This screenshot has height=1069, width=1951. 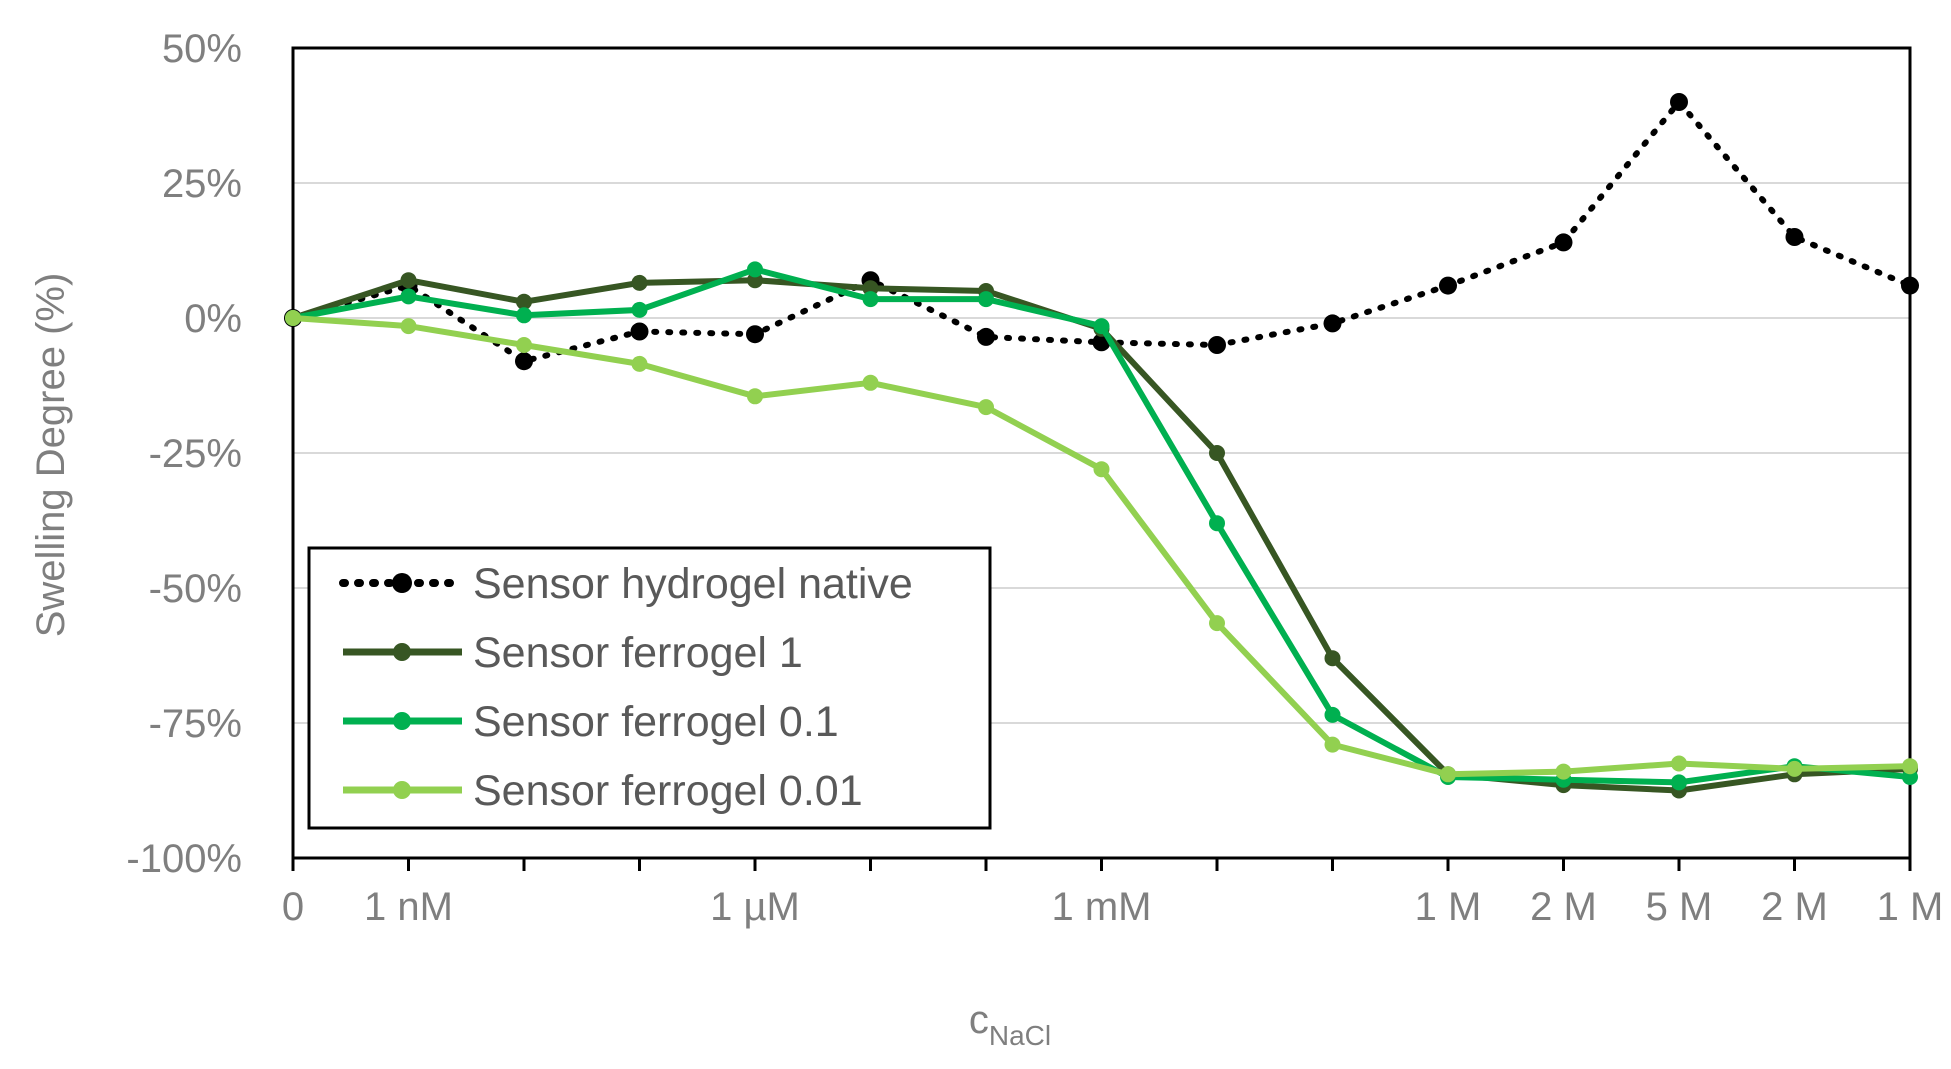 I want to click on y-tick-label: -25%, so click(x=195, y=454).